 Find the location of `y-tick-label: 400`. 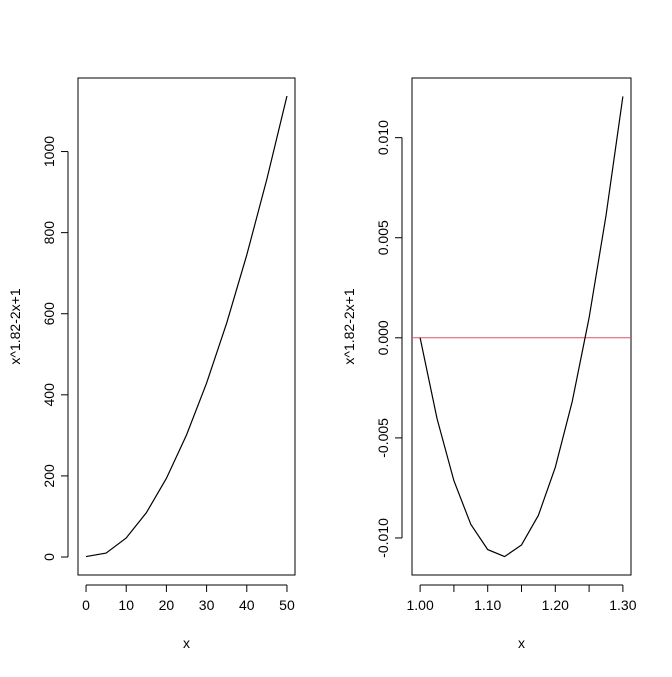

y-tick-label: 400 is located at coordinates (49, 395).